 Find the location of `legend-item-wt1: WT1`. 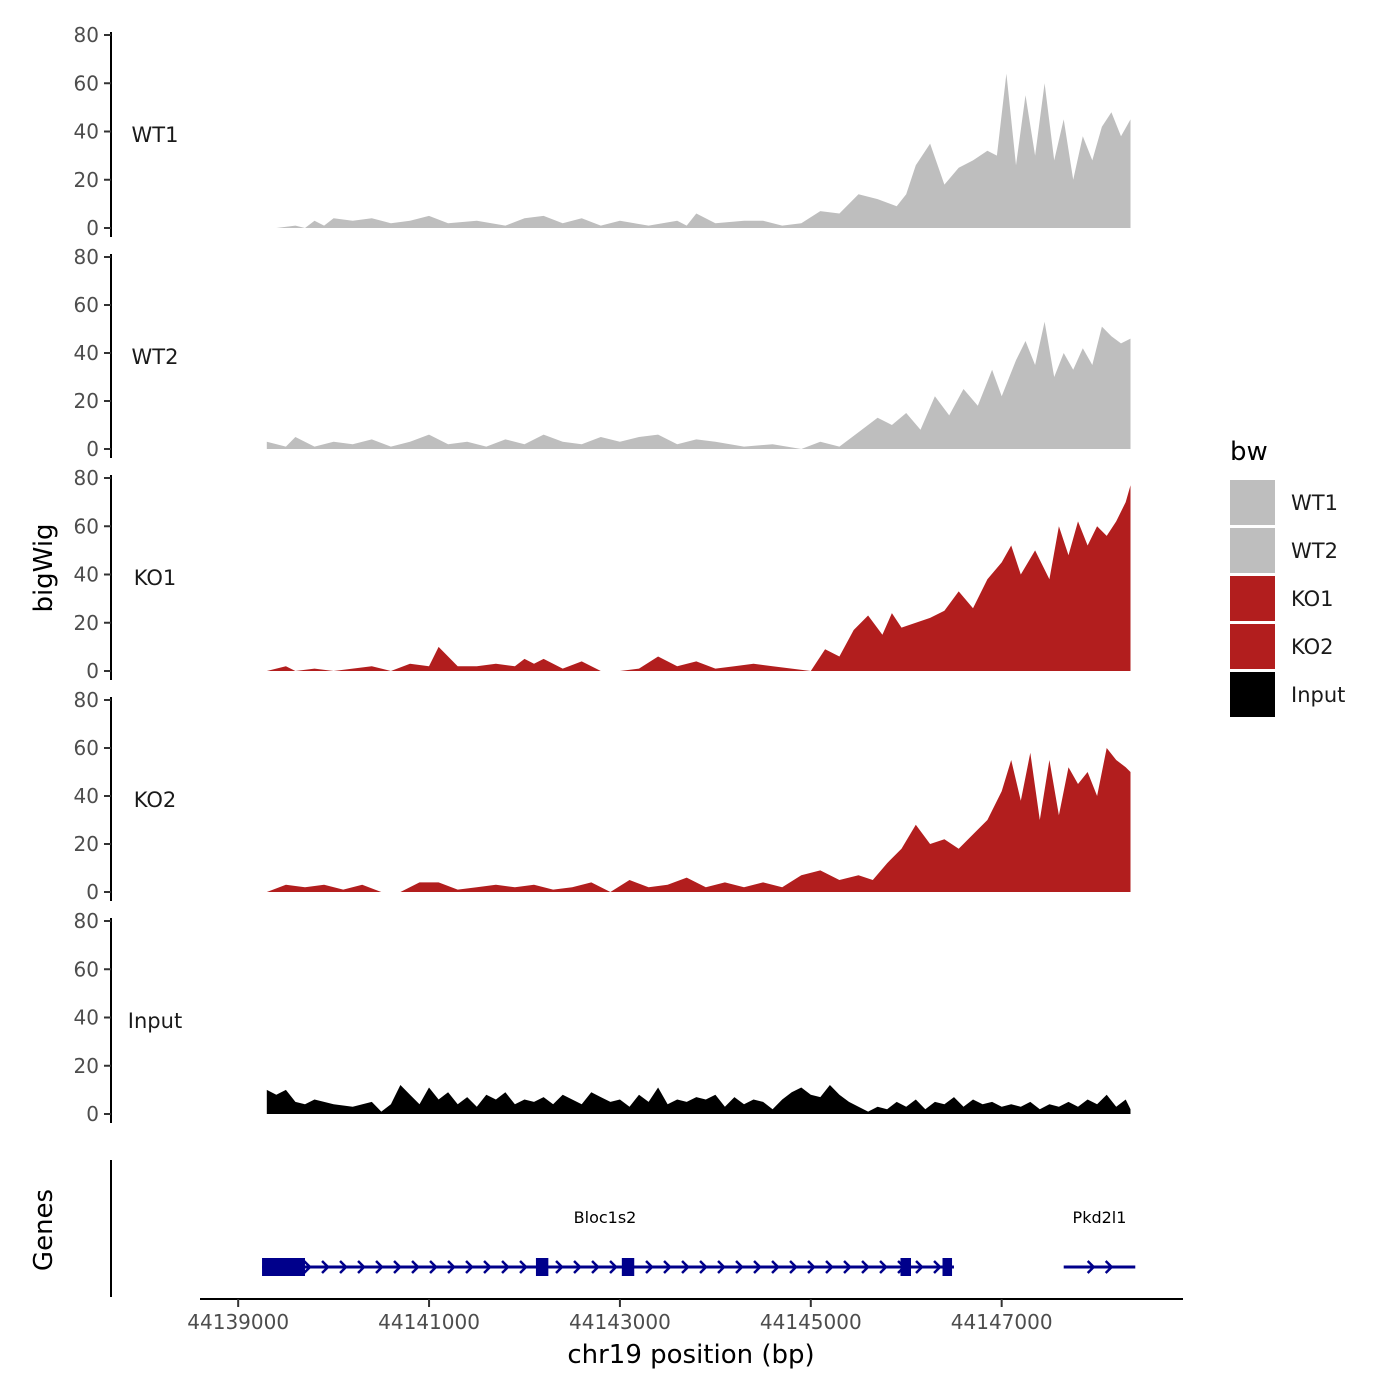

legend-item-wt1: WT1 is located at coordinates (1284, 502).